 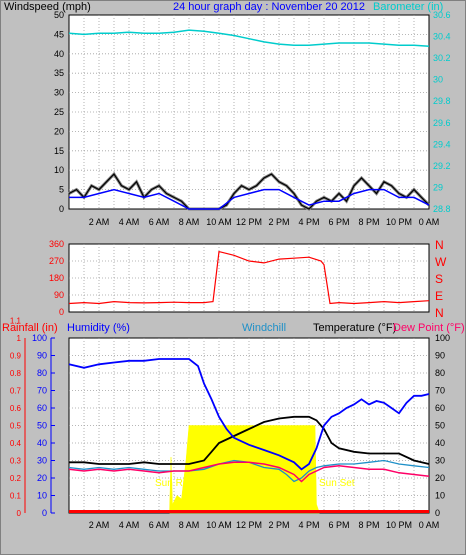 What do you see at coordinates (98, 328) in the screenshot?
I see `humidity-axis-label: Humidity (%)` at bounding box center [98, 328].